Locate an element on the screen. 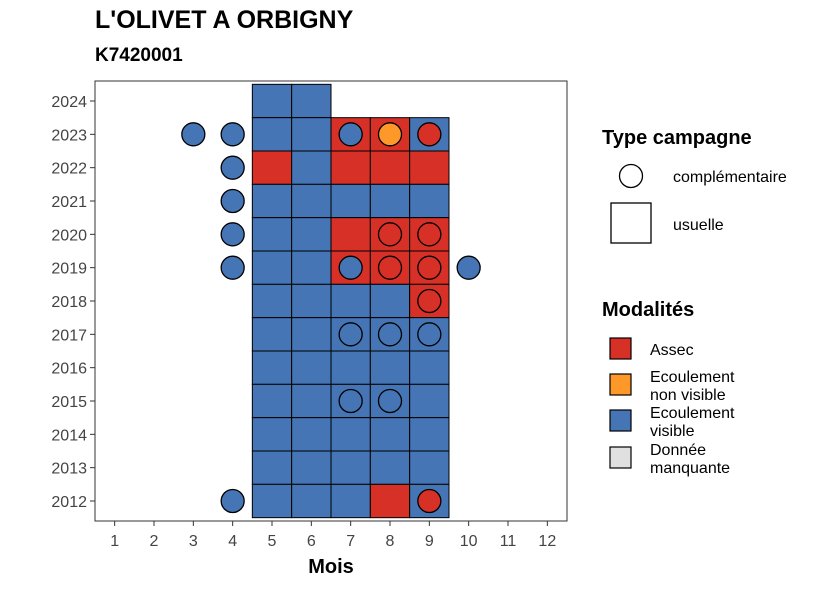 The height and width of the screenshot is (590, 826). legend-label-3-0: Donnée is located at coordinates (678, 450).